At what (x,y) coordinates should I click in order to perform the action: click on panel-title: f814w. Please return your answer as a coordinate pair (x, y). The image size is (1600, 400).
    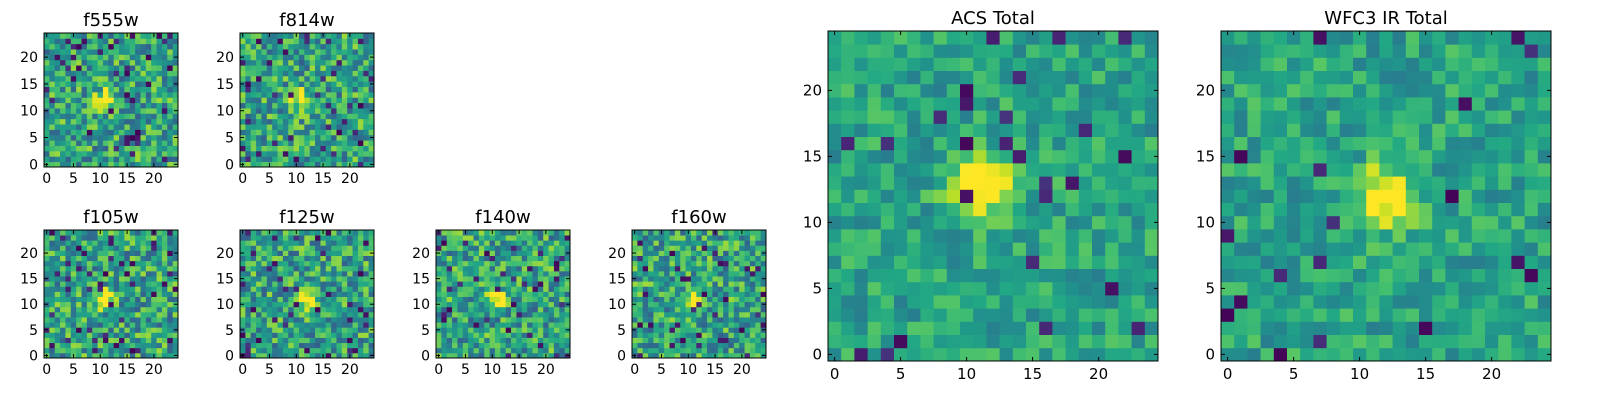
    Looking at the image, I should click on (306, 20).